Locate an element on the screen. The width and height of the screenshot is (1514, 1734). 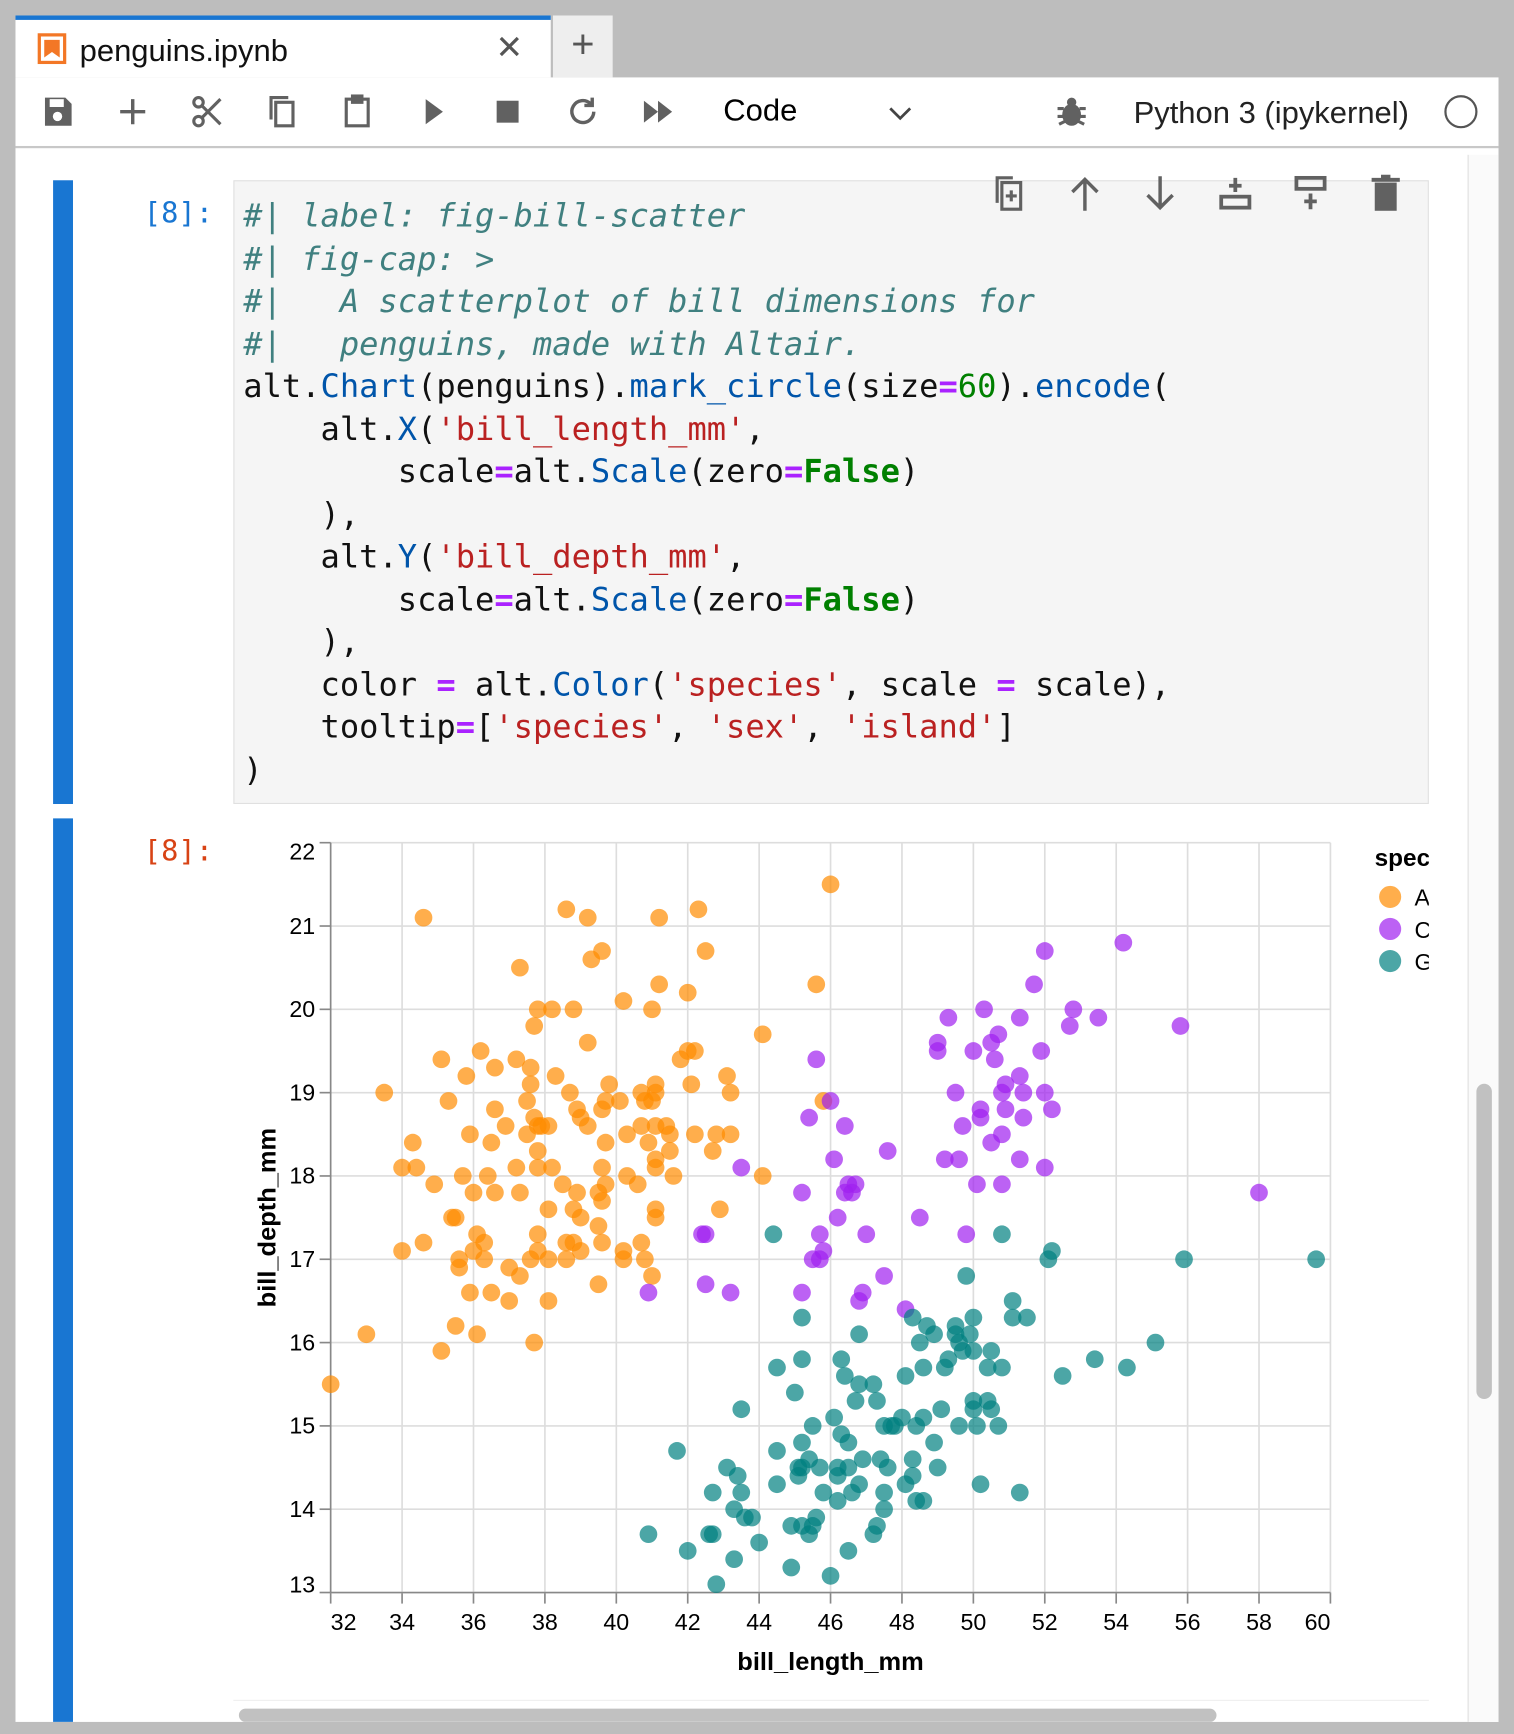
code-token: #| A scatterplot of bill dimensions for is located at coordinates (639, 301).